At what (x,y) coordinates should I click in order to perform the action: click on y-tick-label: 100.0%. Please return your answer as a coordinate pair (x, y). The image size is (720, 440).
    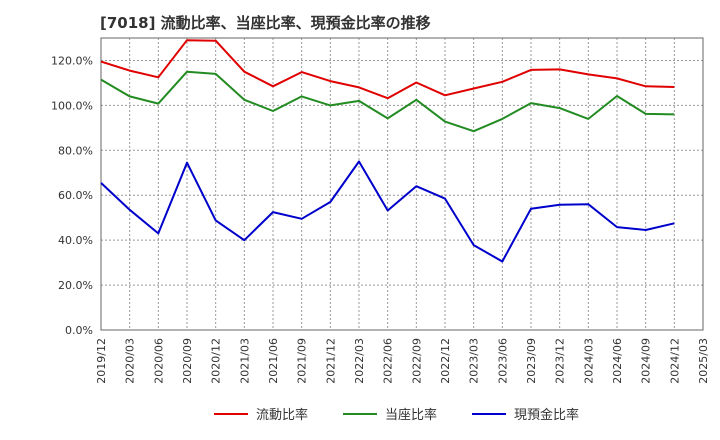
    Looking at the image, I should click on (72, 105).